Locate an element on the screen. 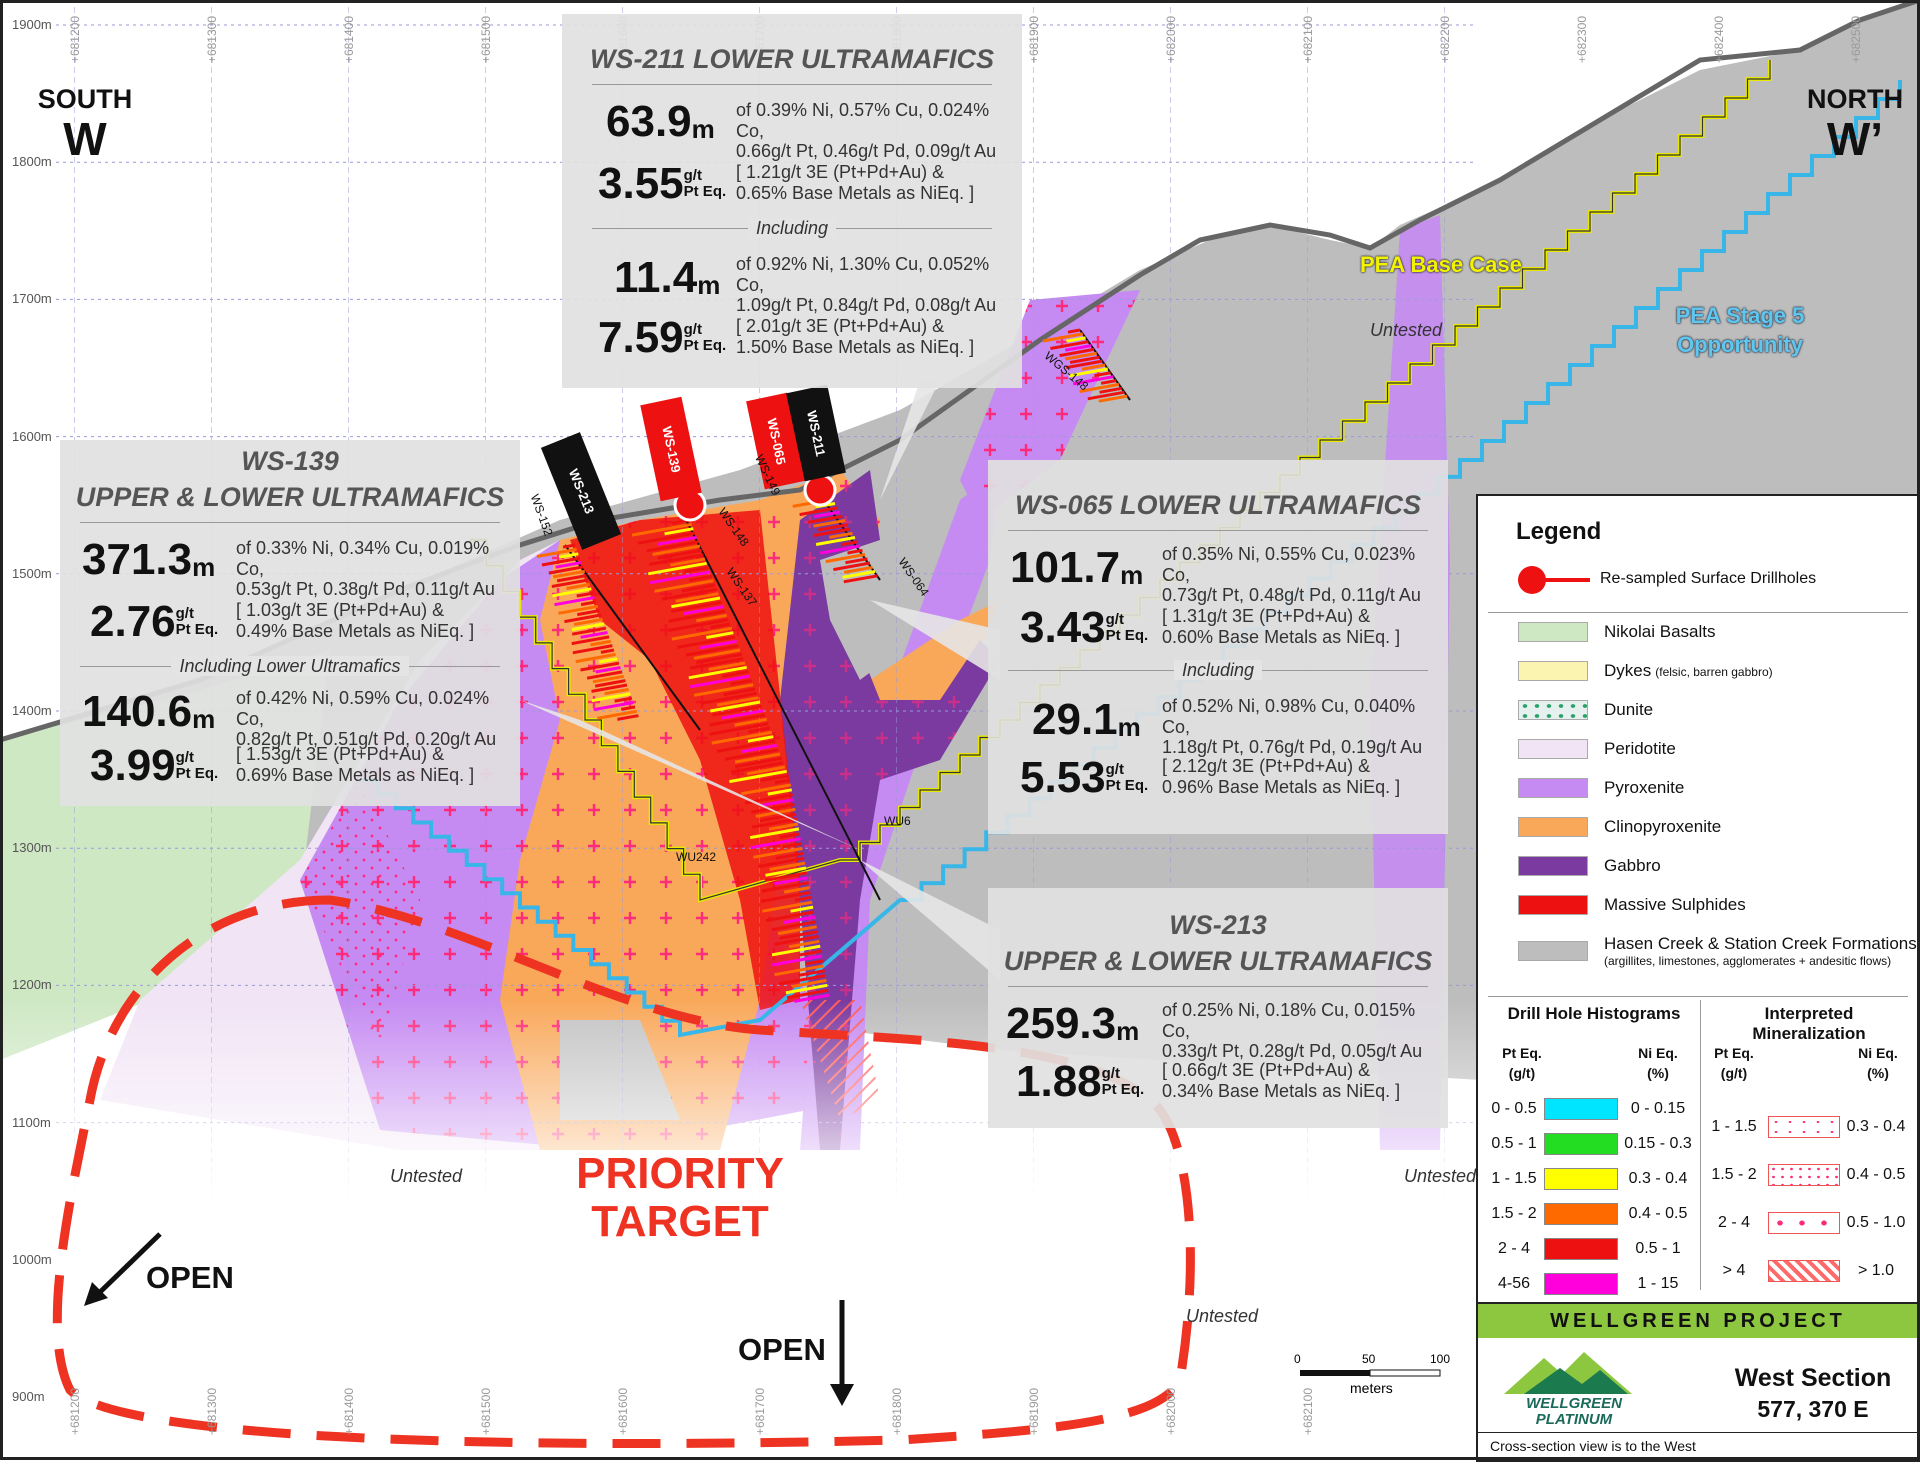 The width and height of the screenshot is (1920, 1465). easting-label: +682500 is located at coordinates (1856, 40).